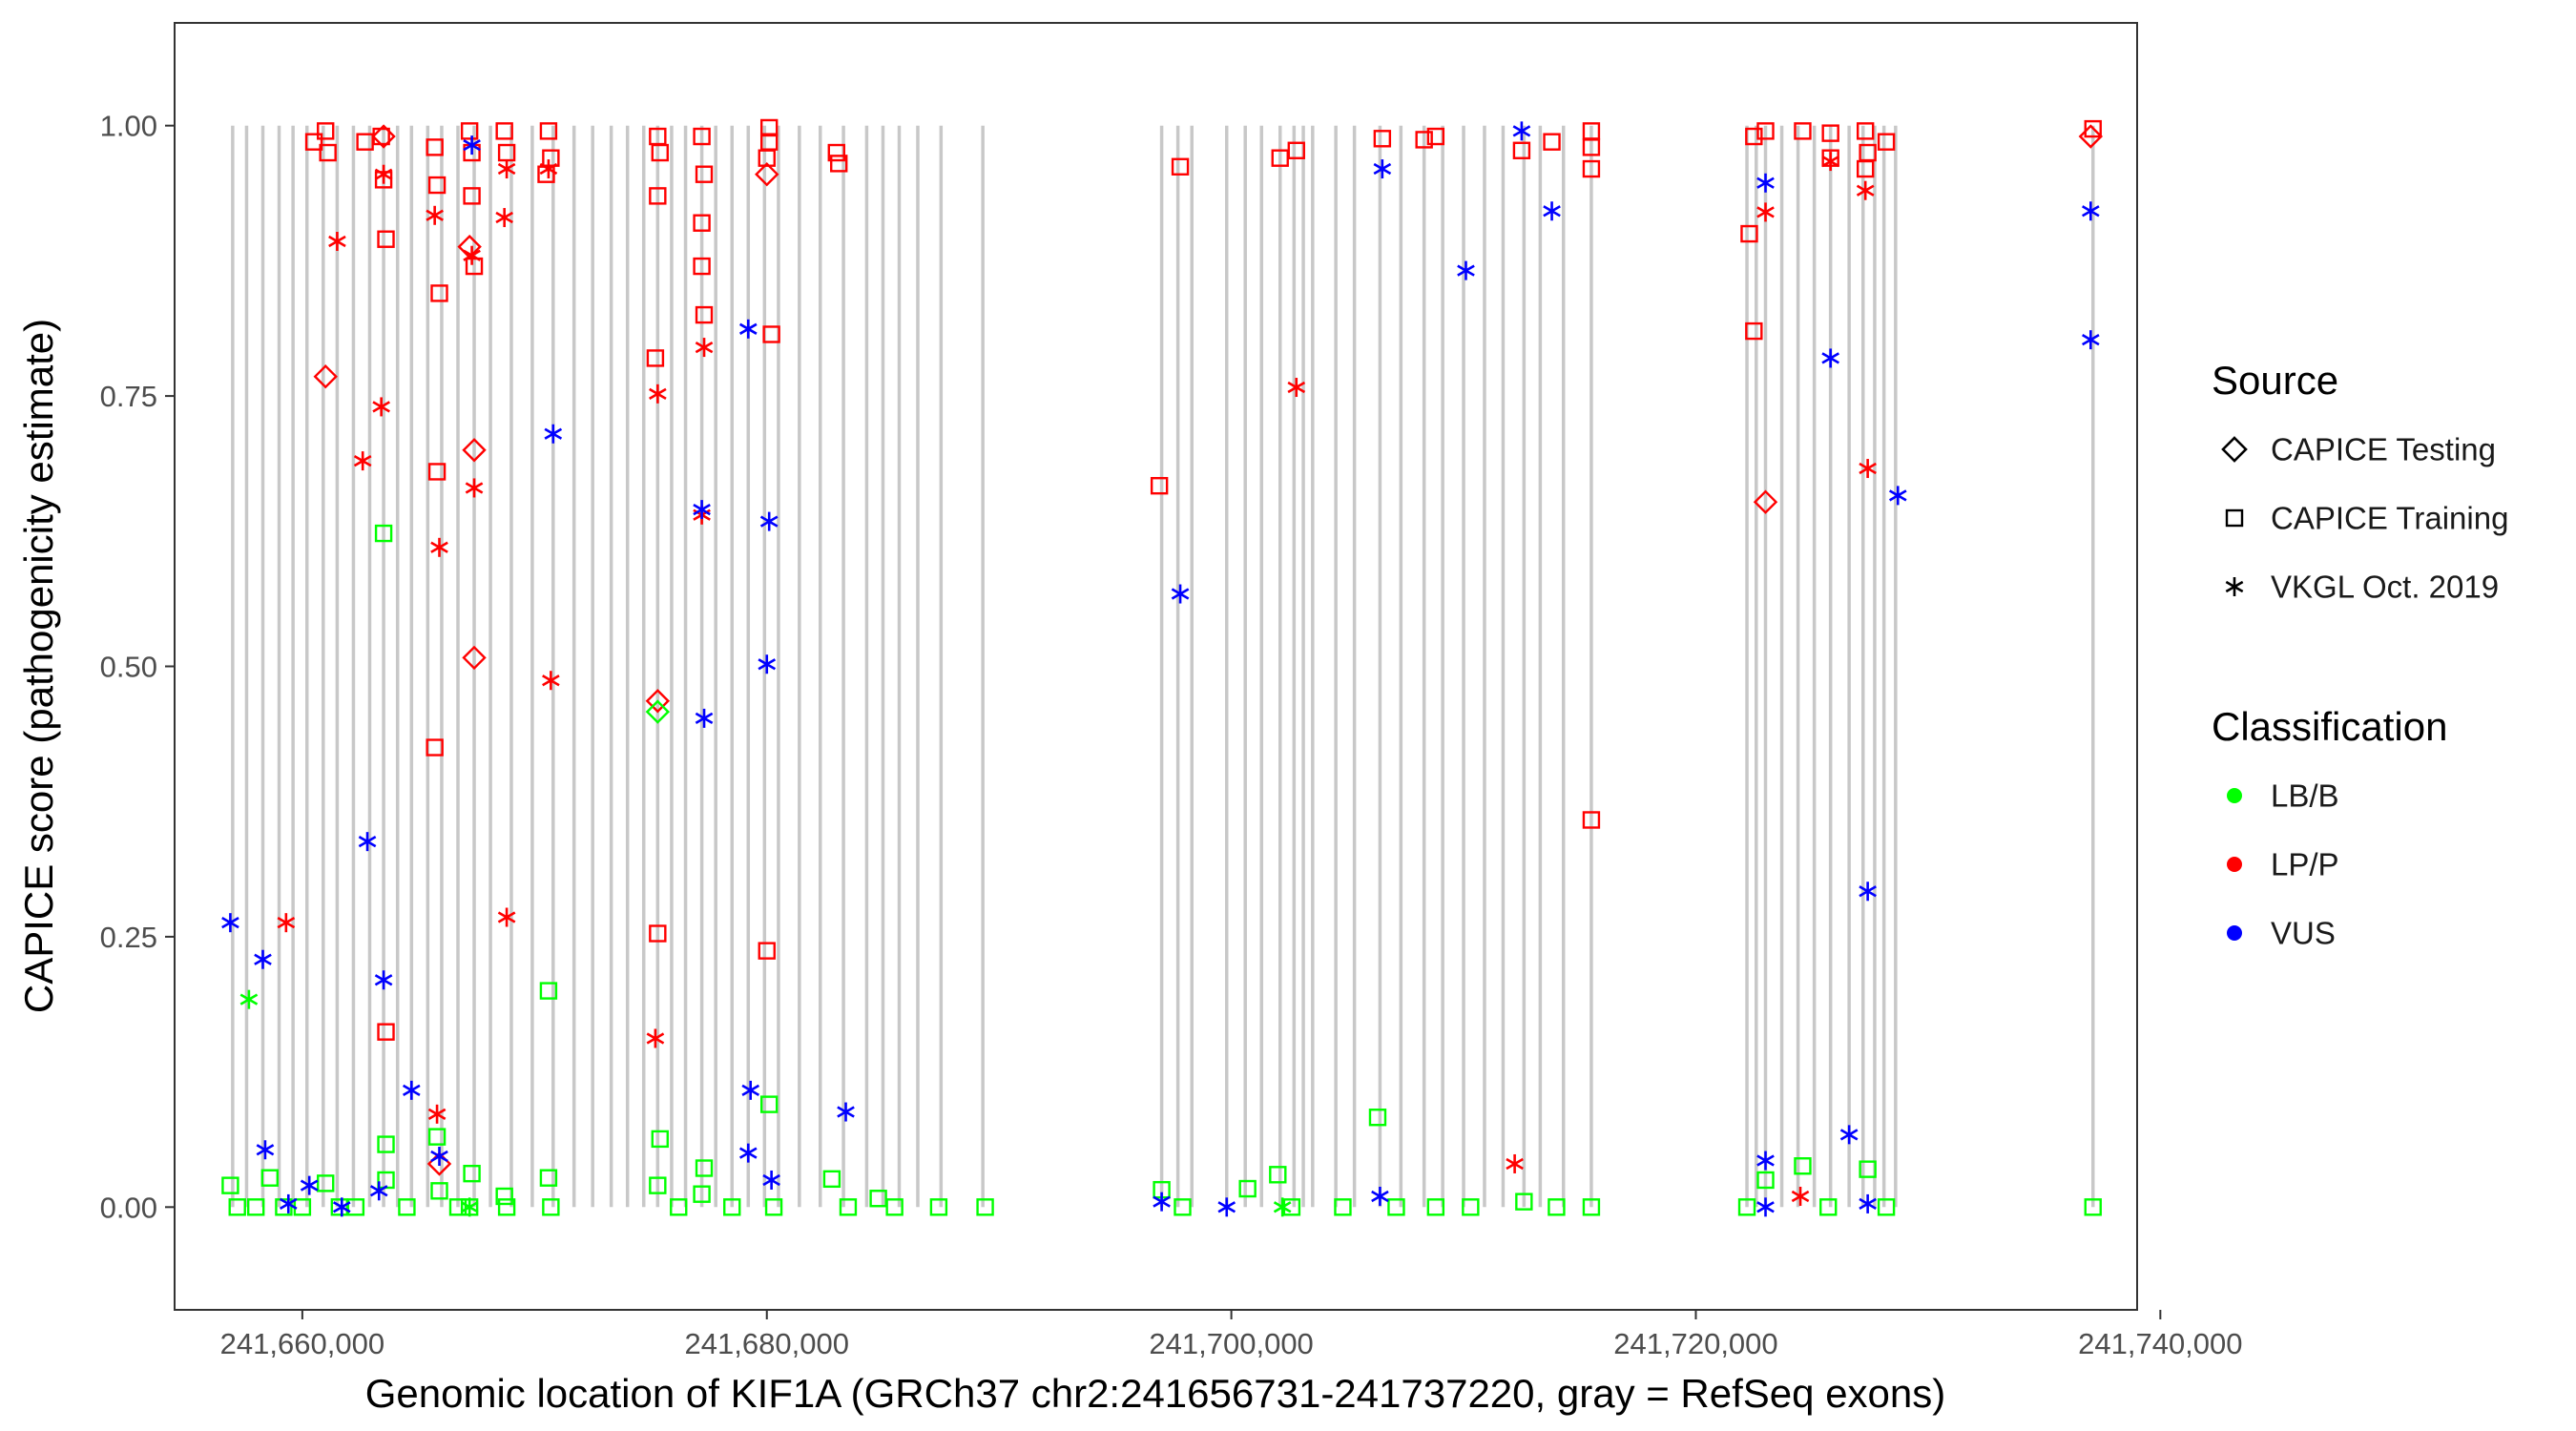  I want to click on y-tick-label: 0.00, so click(128, 1207).